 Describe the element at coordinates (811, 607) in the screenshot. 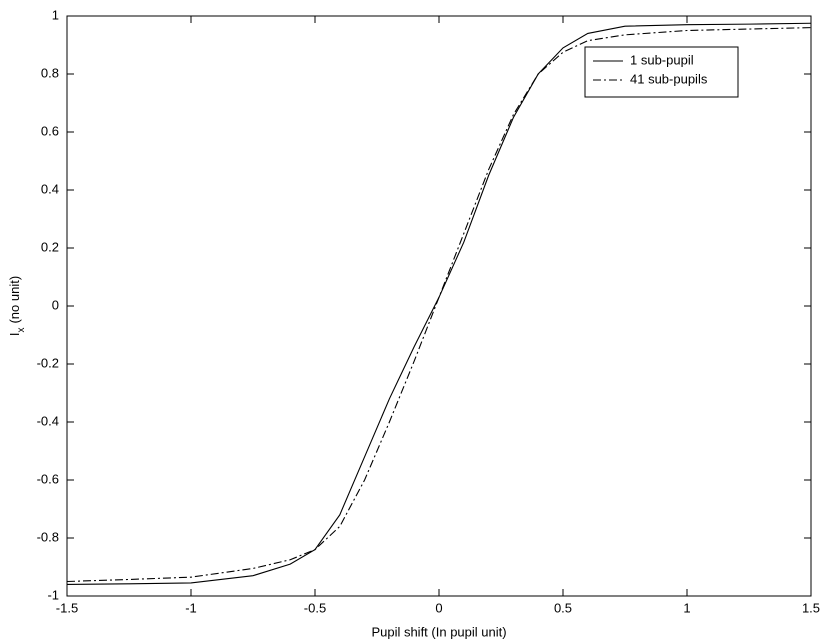

I see `x-tick-label: 1.5` at that location.